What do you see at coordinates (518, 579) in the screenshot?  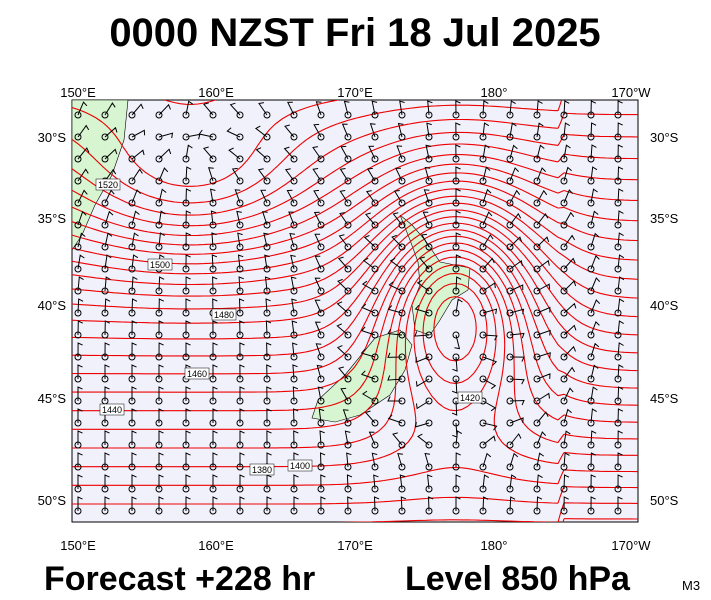 I see `level: Level 850 hPa` at bounding box center [518, 579].